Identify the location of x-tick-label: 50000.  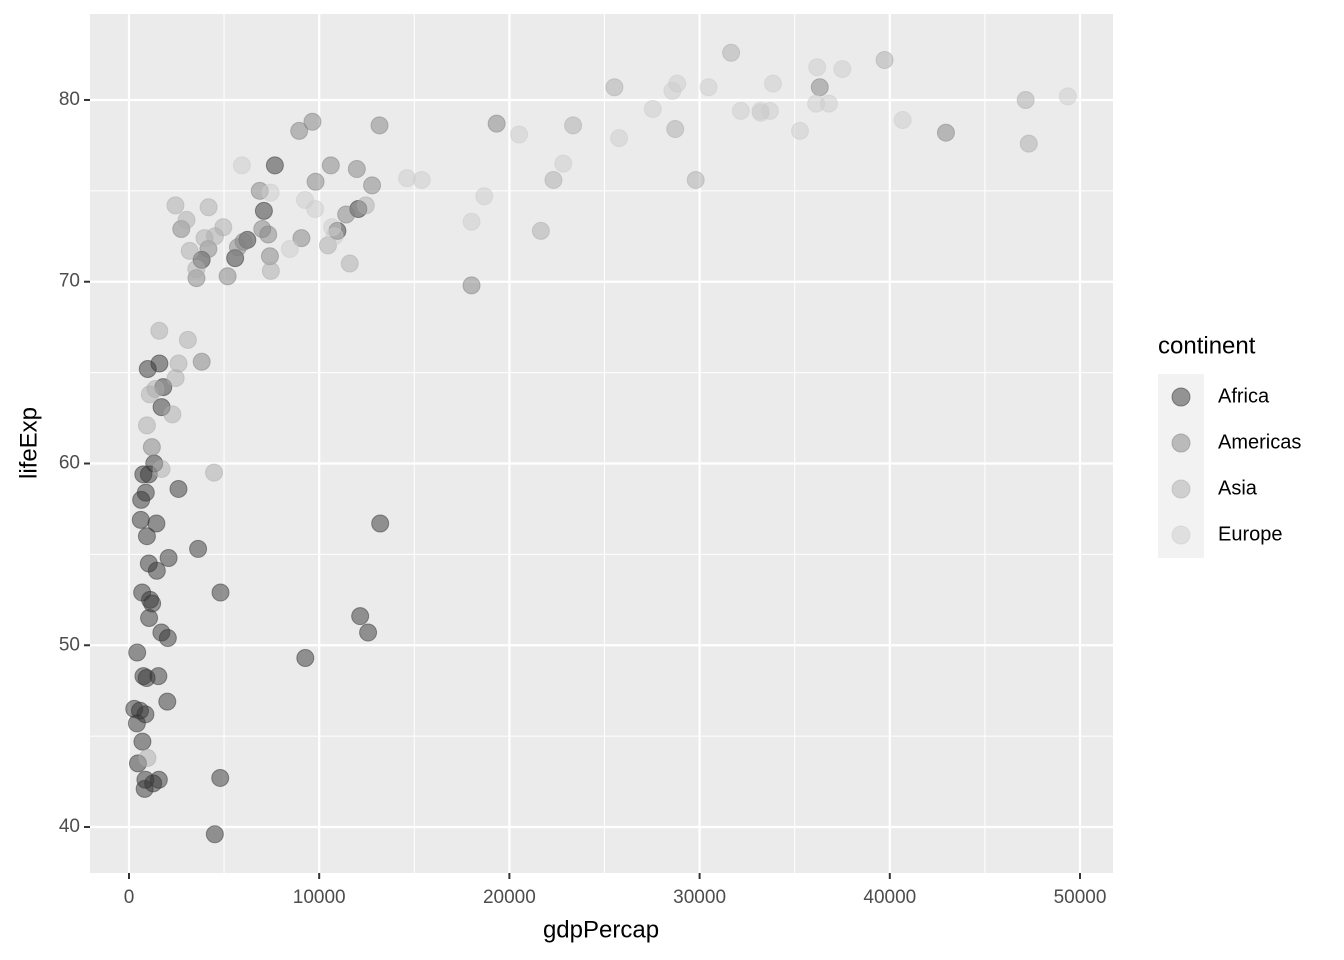
(1080, 897).